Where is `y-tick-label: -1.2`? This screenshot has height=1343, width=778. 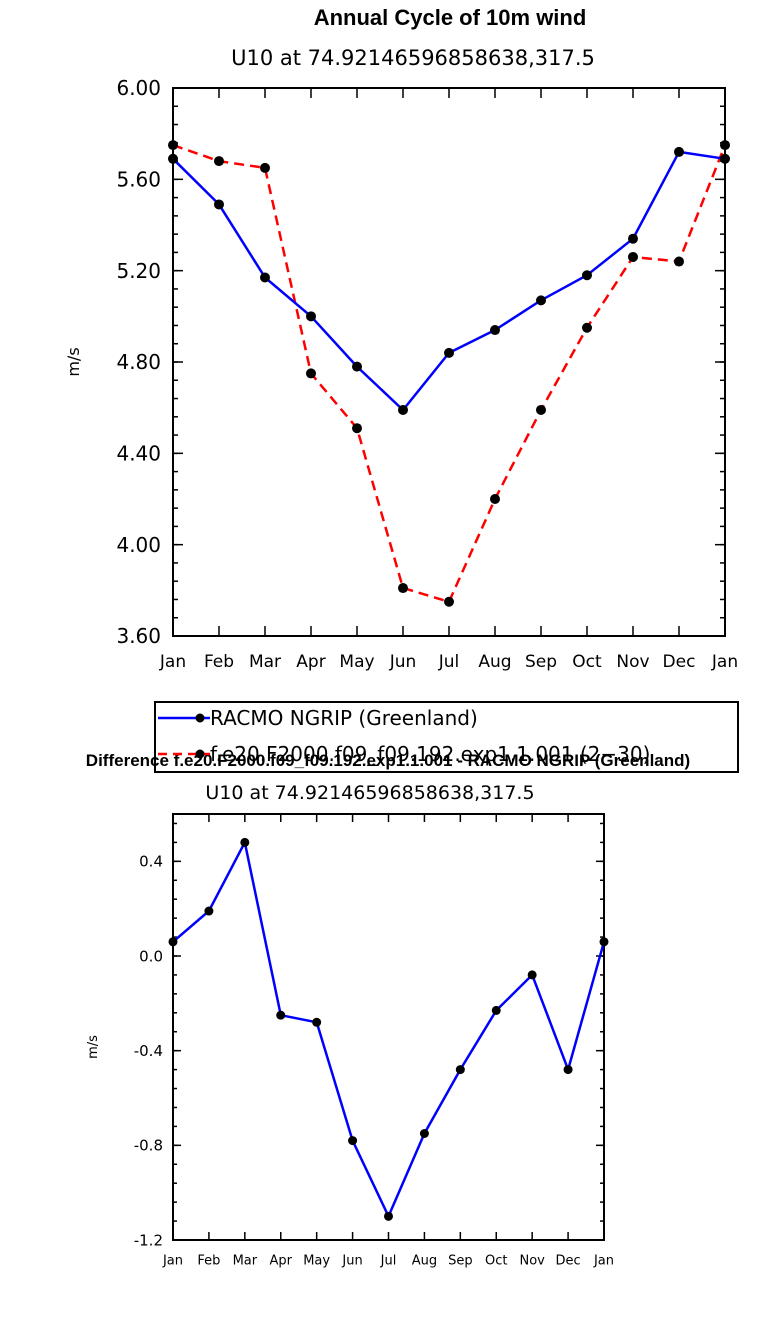
y-tick-label: -1.2 is located at coordinates (148, 1240).